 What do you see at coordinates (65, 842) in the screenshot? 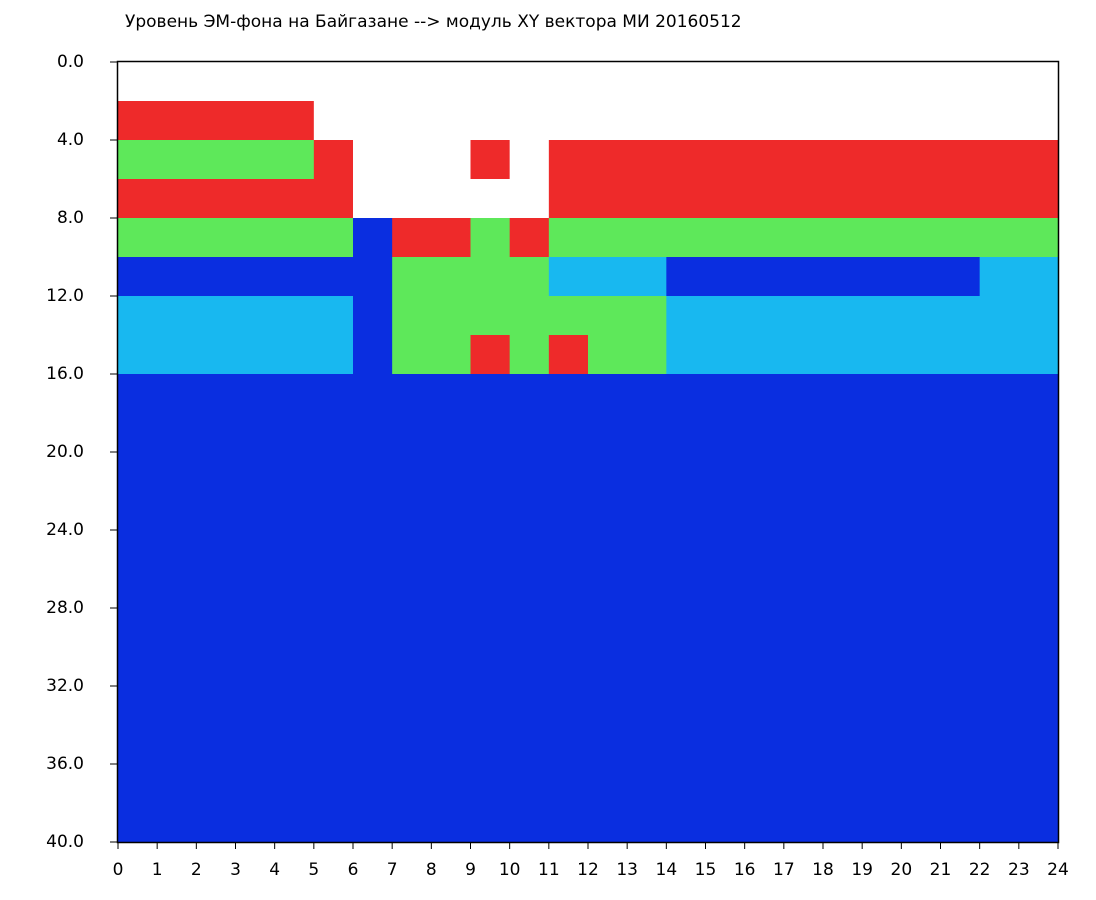
I see `y-tick-label: 40.0` at bounding box center [65, 842].